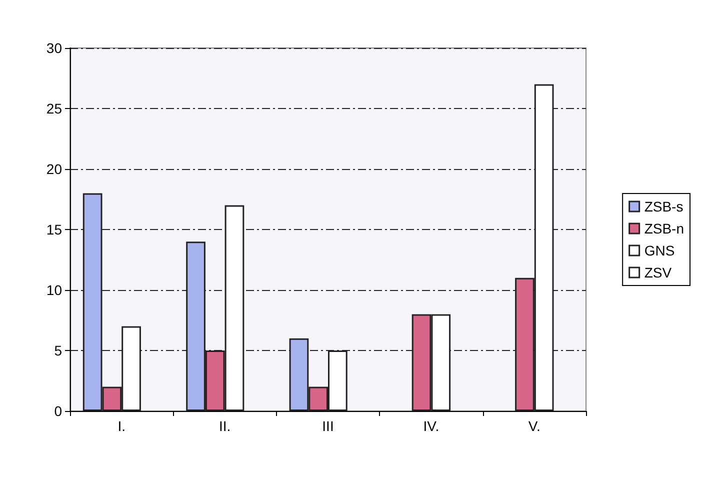 The image size is (706, 479). I want to click on y-tick-label: 5, so click(58, 350).